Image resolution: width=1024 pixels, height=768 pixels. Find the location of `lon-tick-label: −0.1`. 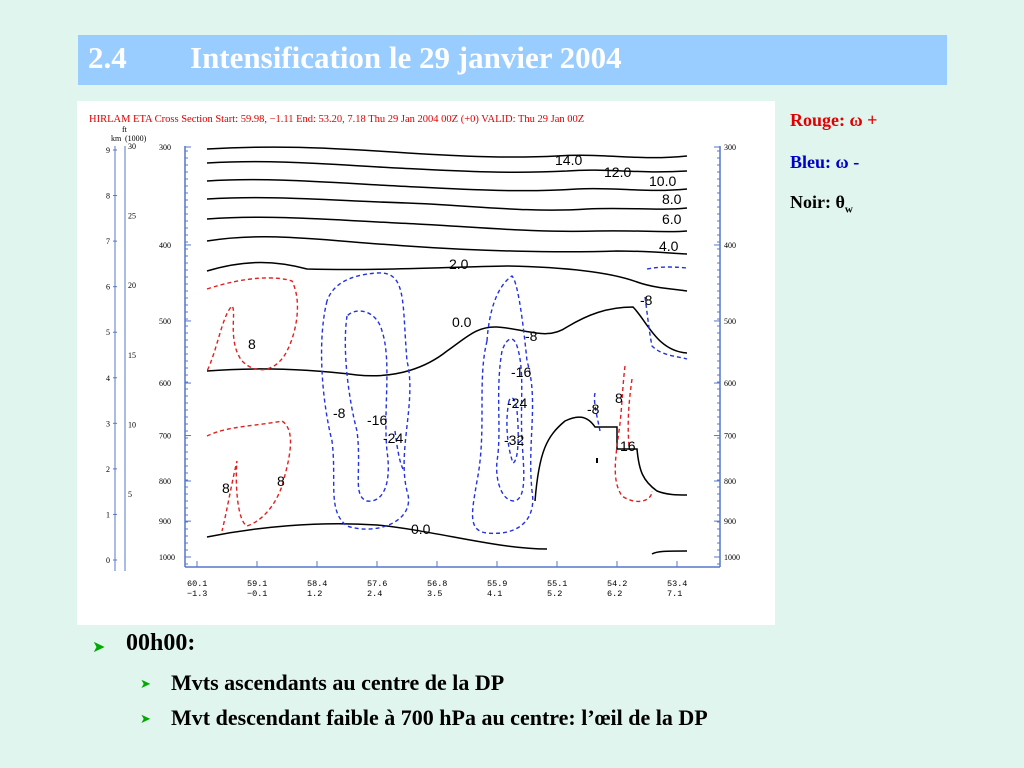

lon-tick-label: −0.1 is located at coordinates (257, 594).